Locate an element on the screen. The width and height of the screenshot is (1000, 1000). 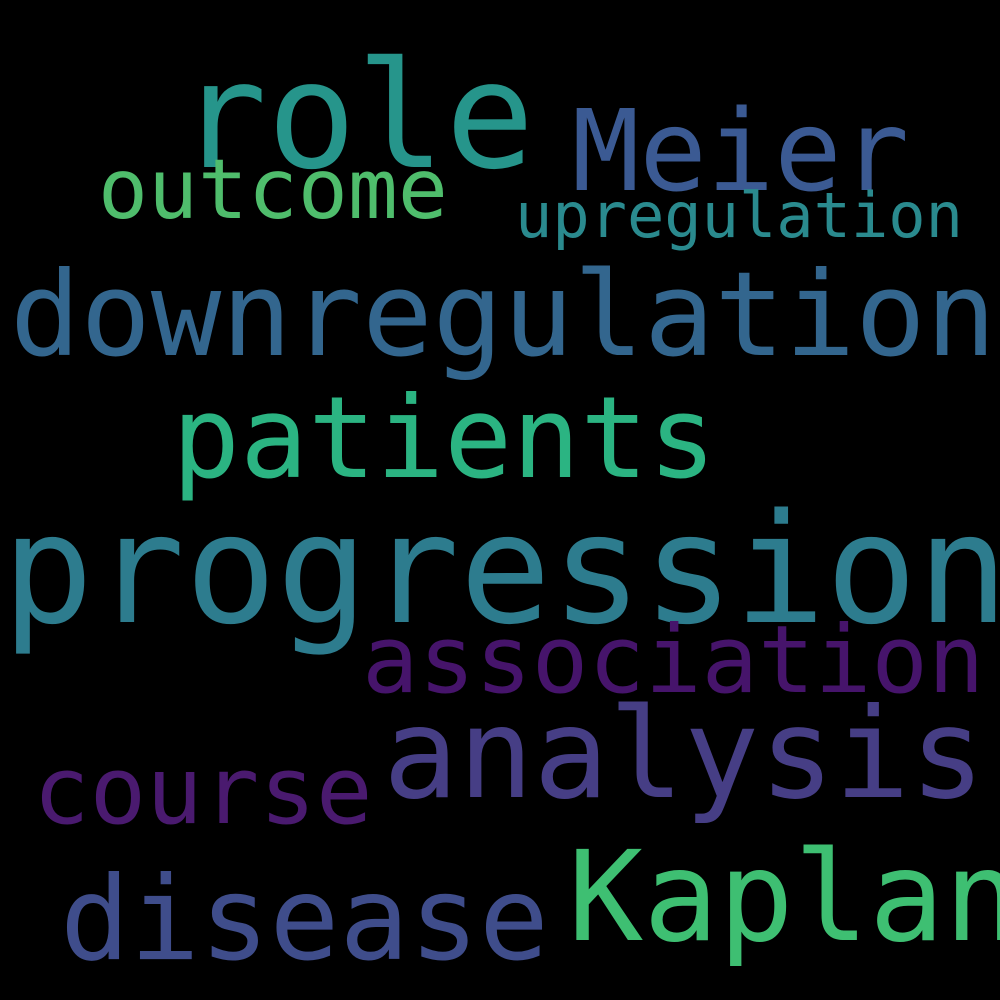
word-outcome: outcome is located at coordinates (273, 189).